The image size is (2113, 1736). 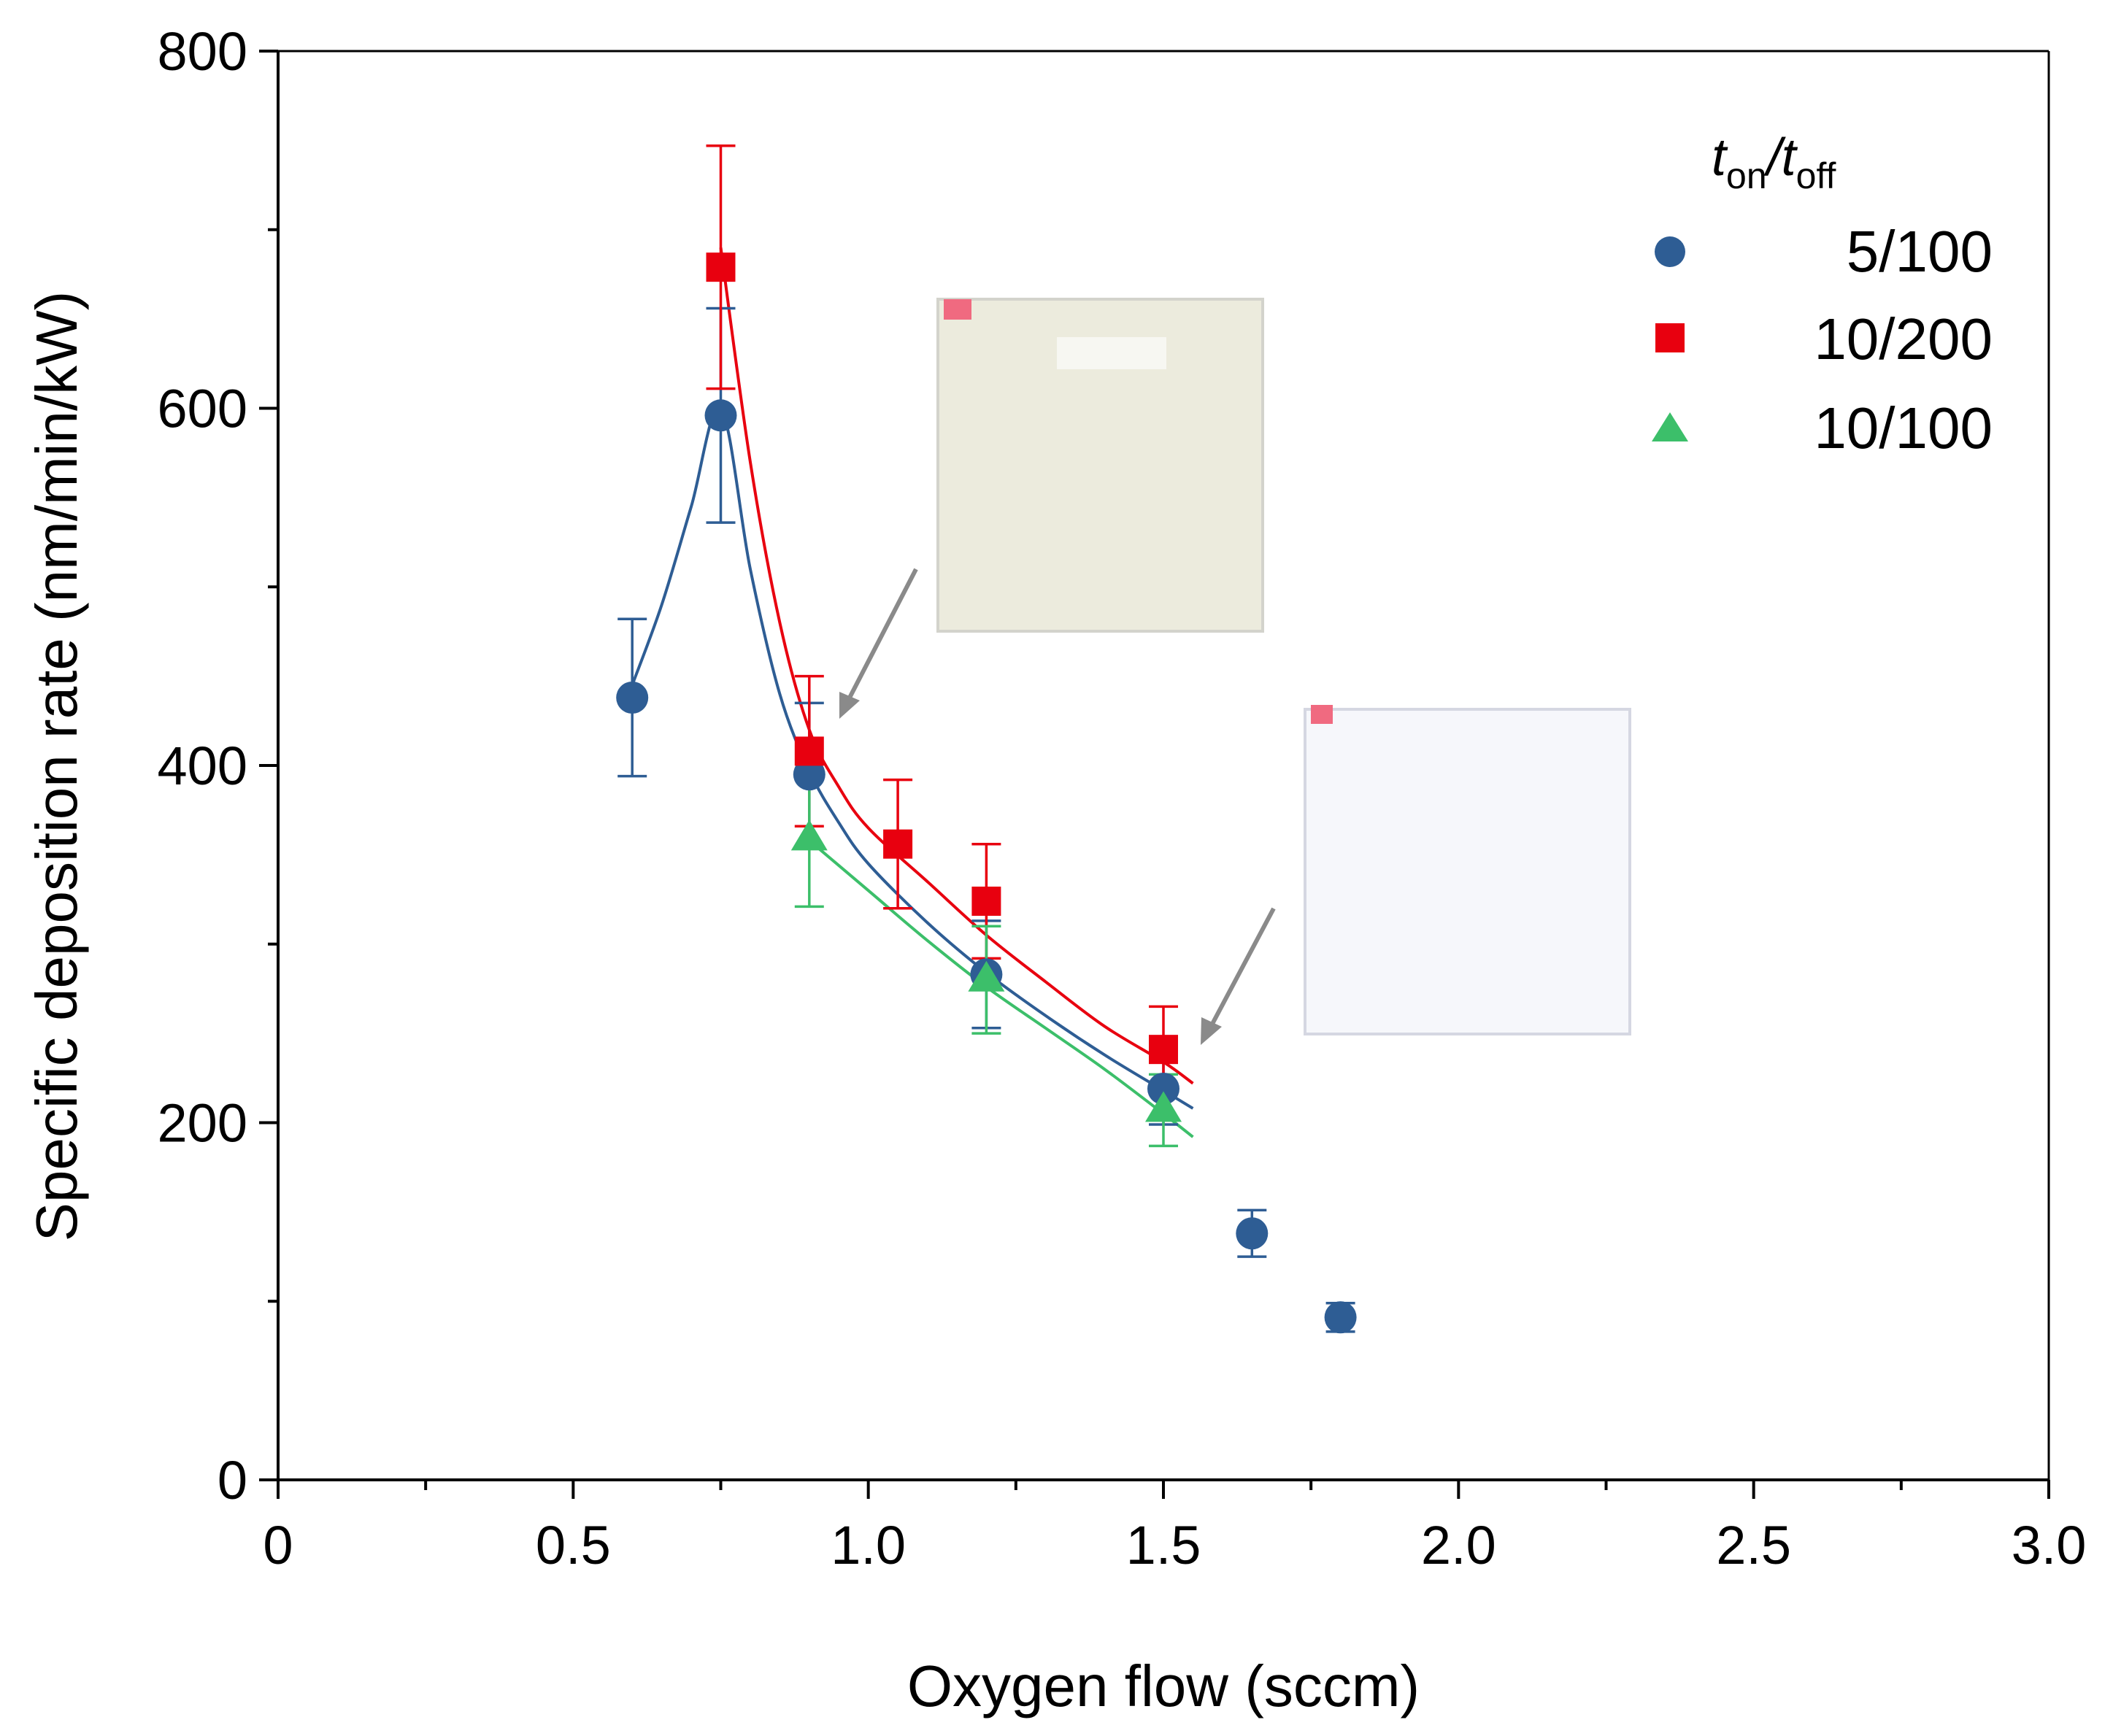 I want to click on y-axis-title: Specific deposition rate (nm/min/kW), so click(x=57, y=766).